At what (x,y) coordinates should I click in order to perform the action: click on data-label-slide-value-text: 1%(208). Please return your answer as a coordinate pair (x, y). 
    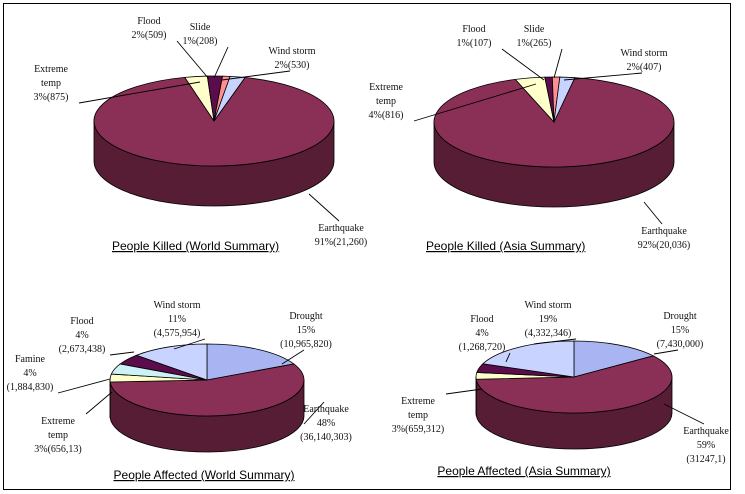
    Looking at the image, I should click on (200, 41).